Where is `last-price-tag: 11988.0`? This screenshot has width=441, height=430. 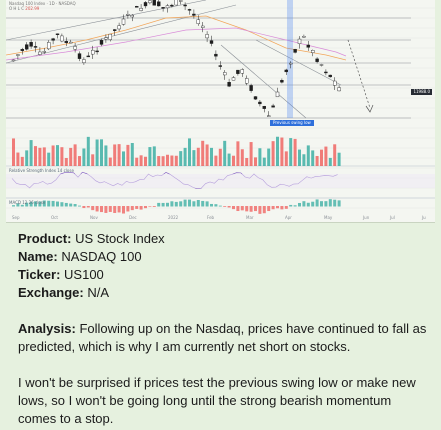
last-price-tag: 11988.0 is located at coordinates (421, 92).